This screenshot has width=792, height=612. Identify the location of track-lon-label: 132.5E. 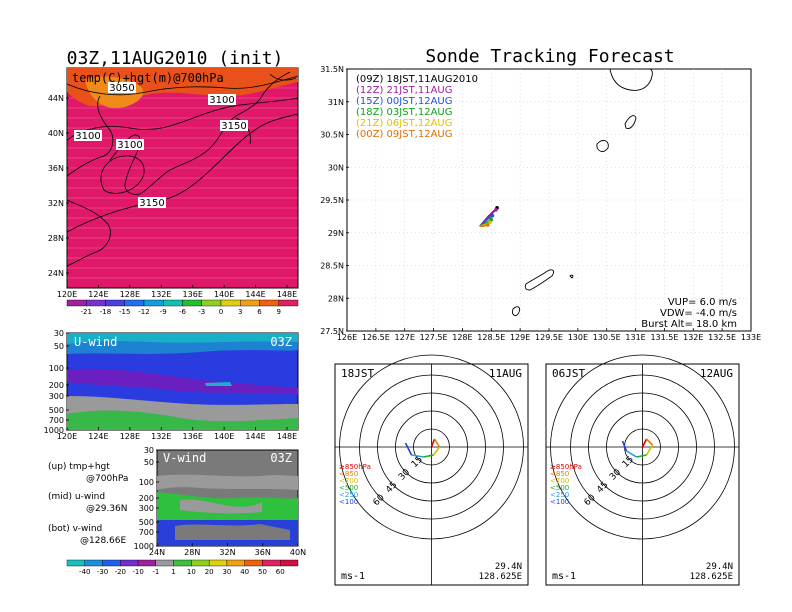
(722, 337).